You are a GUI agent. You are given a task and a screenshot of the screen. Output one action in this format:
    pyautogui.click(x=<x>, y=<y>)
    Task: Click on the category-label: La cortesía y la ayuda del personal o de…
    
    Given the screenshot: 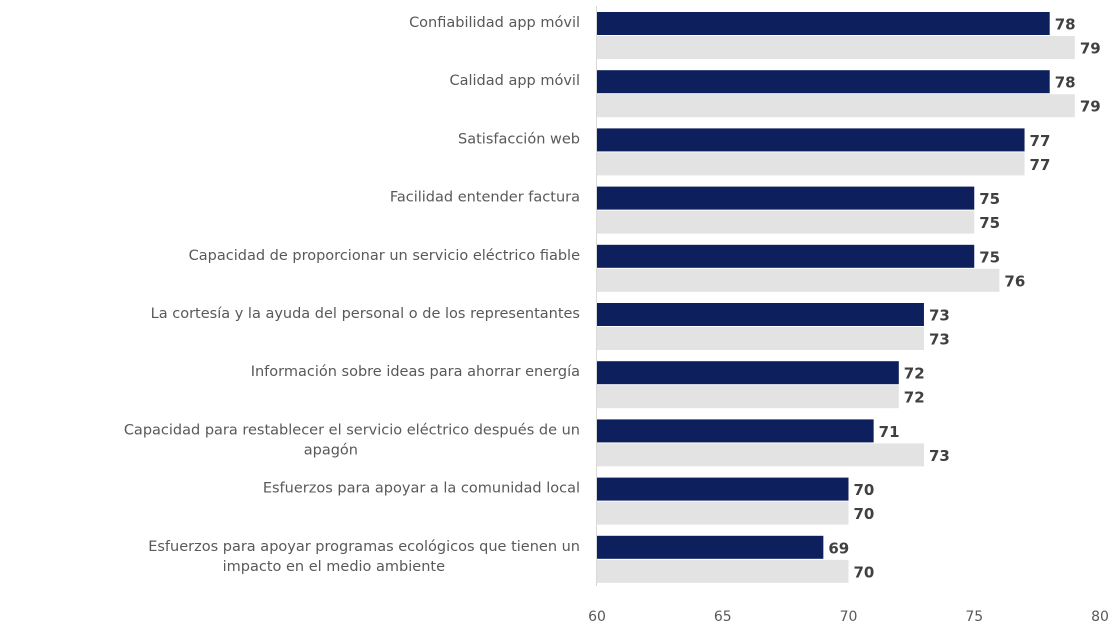 What is the action you would take?
    pyautogui.click(x=365, y=314)
    